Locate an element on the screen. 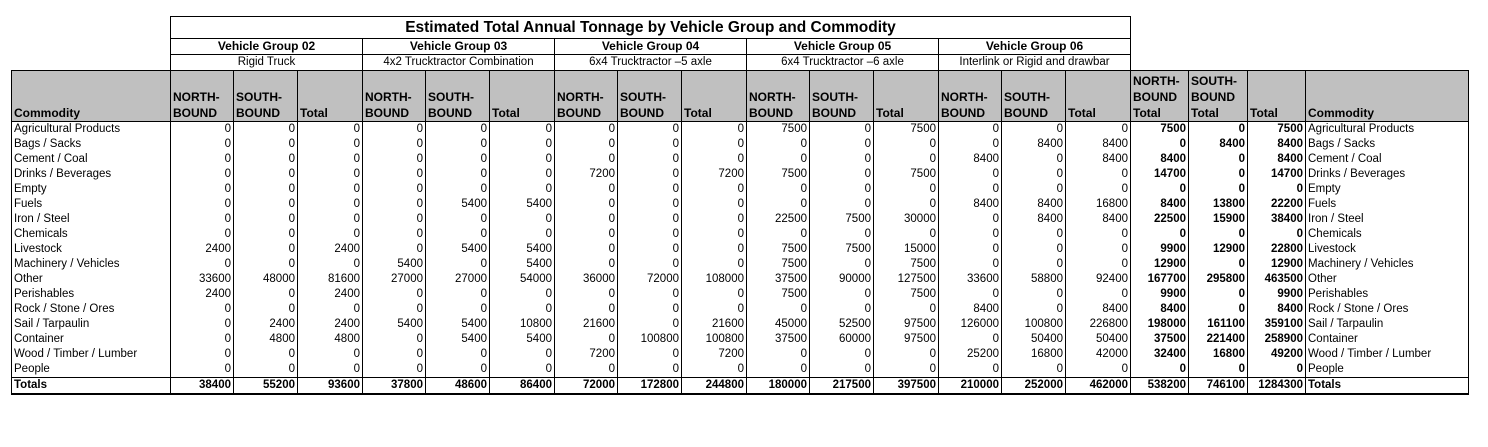  cell-value: 22200 is located at coordinates (1276, 204).